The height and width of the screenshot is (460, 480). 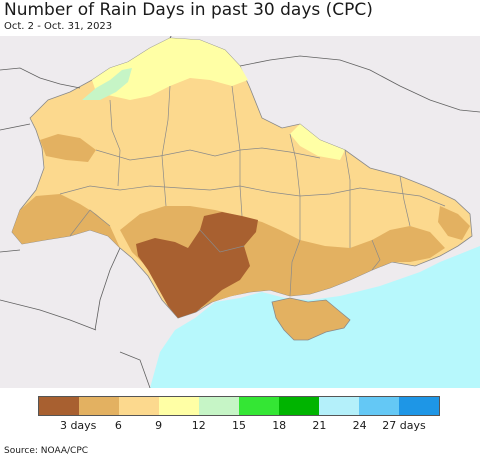 What do you see at coordinates (159, 425) in the screenshot?
I see `legend-label: 9` at bounding box center [159, 425].